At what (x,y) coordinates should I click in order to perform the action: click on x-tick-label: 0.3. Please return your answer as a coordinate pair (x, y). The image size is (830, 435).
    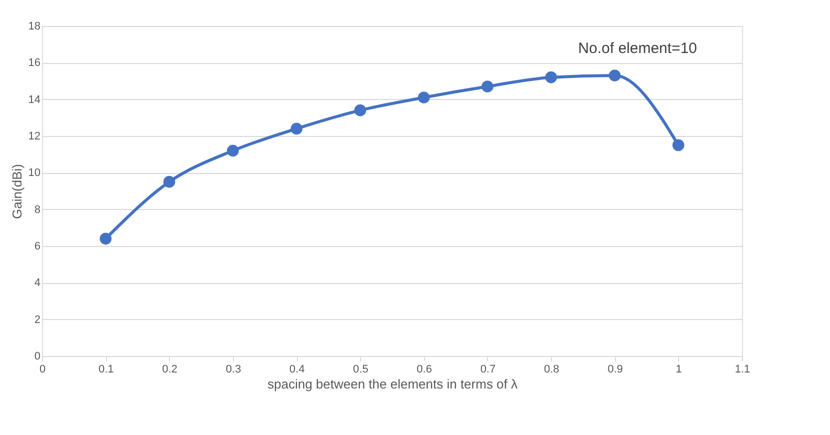
    Looking at the image, I should click on (234, 370).